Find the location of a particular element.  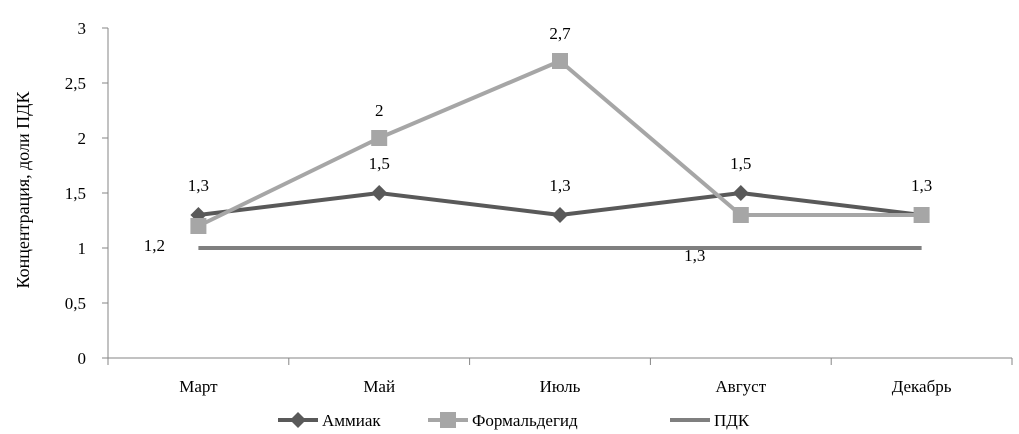

legend-label: Формальдегид is located at coordinates (525, 420).